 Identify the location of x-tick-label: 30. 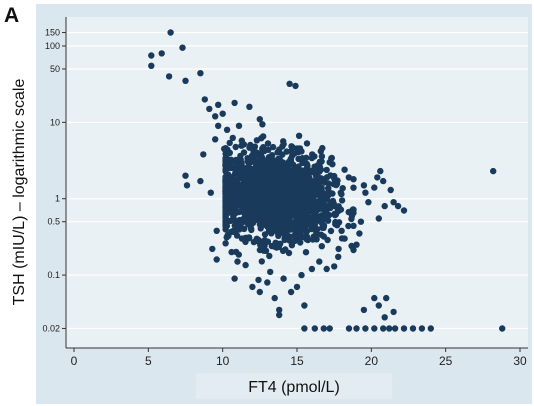
(520, 361).